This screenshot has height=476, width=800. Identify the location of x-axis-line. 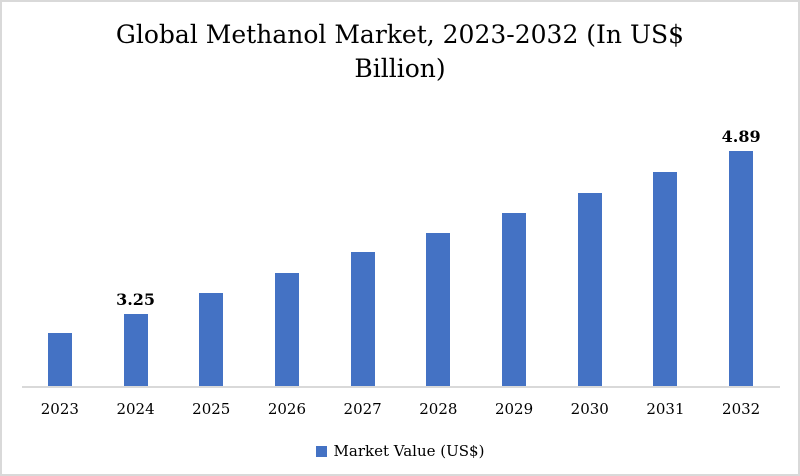
(401, 387).